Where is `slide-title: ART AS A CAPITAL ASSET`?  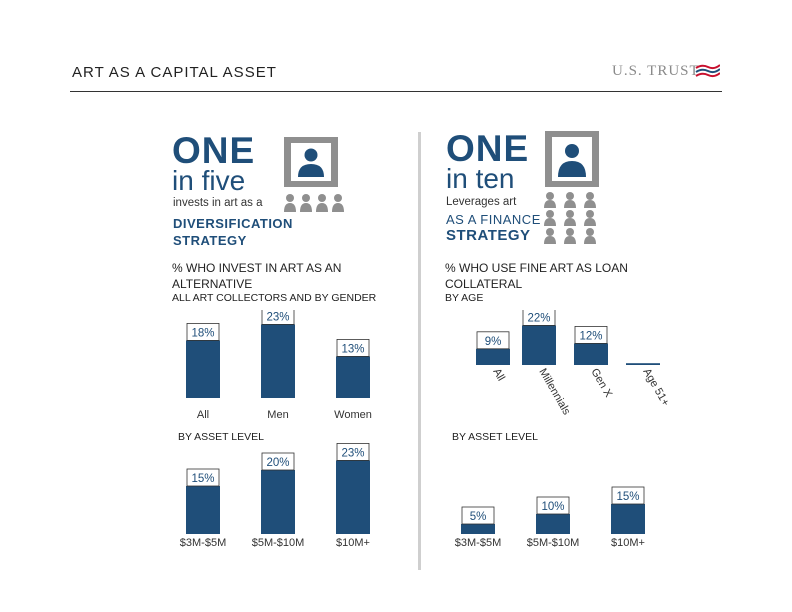
slide-title: ART AS A CAPITAL ASSET is located at coordinates (174, 72).